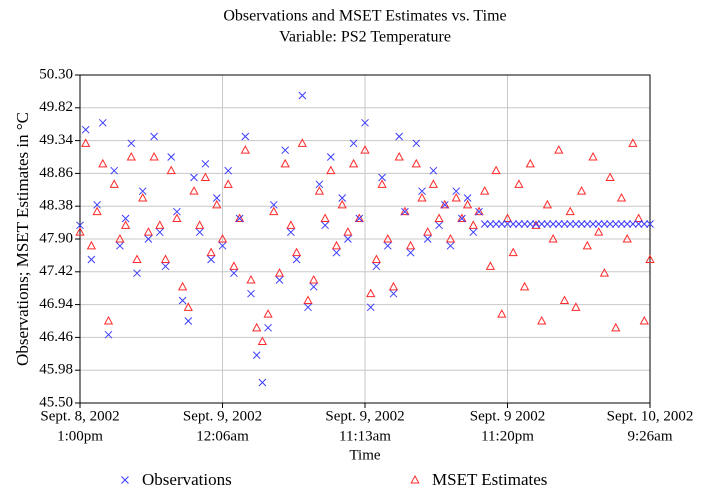 The width and height of the screenshot is (712, 492). What do you see at coordinates (56, 107) in the screenshot?
I see `y-tick-label: 49.82` at bounding box center [56, 107].